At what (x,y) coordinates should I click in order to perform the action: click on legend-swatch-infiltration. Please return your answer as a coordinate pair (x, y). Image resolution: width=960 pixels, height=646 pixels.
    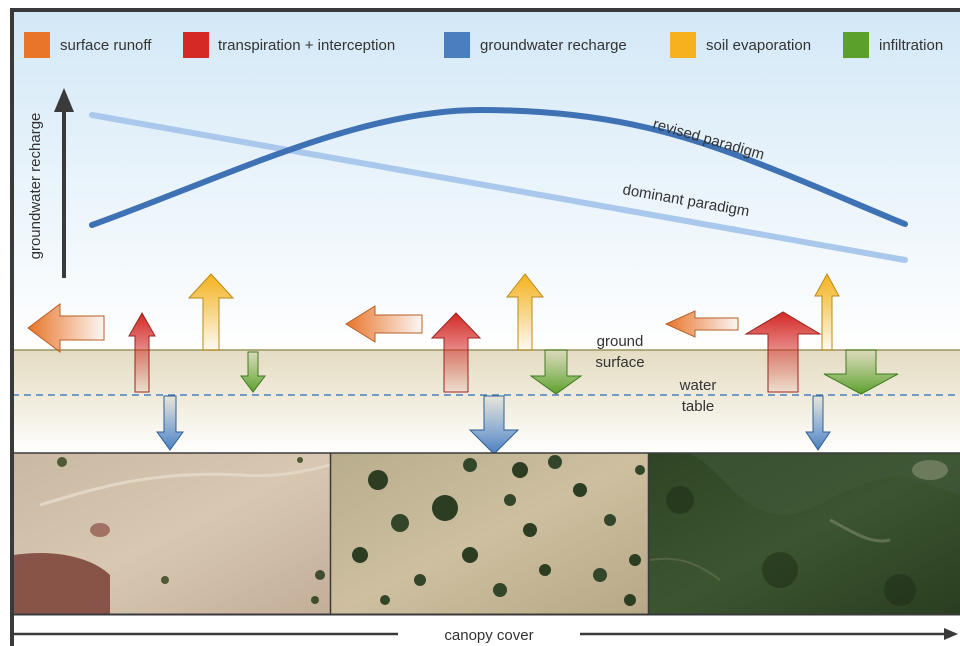
    Looking at the image, I should click on (856, 45).